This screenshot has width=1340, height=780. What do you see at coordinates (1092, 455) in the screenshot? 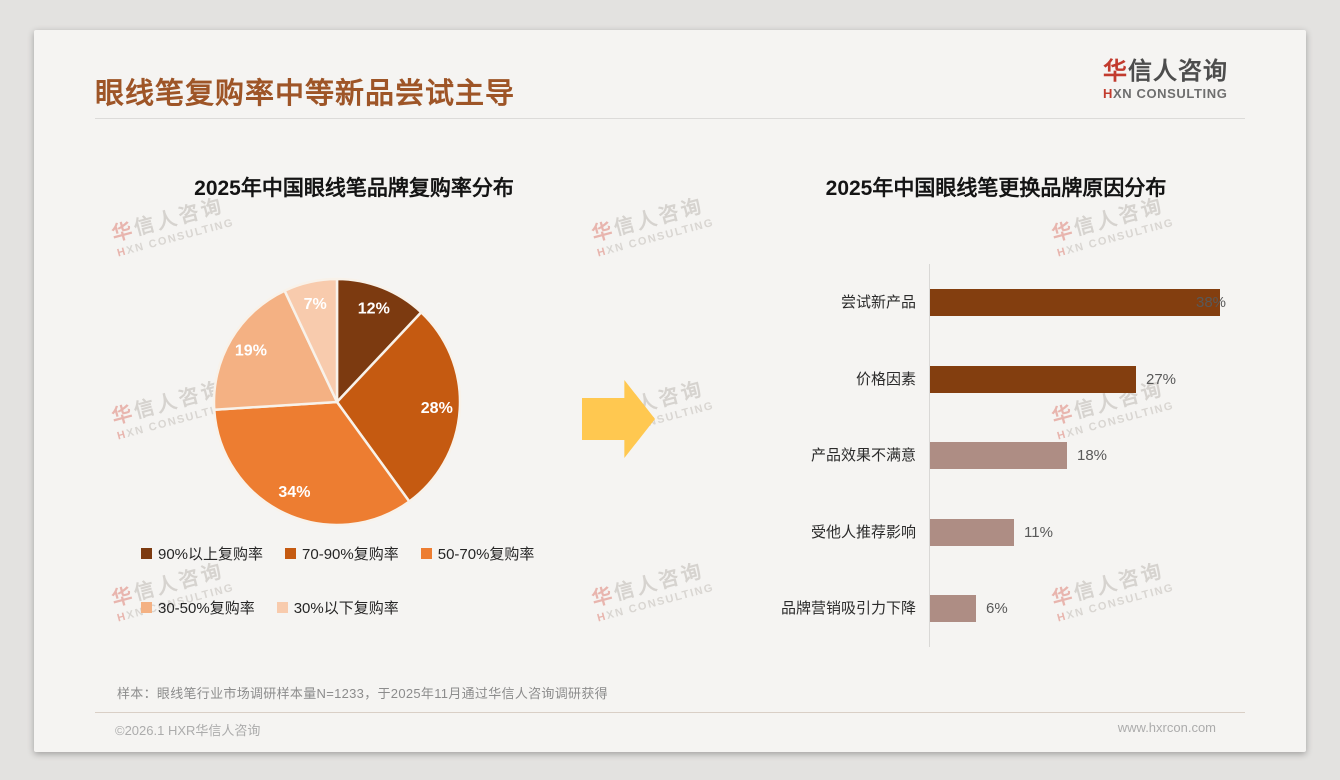
I see `bar-value-label: 18%` at bounding box center [1092, 455].